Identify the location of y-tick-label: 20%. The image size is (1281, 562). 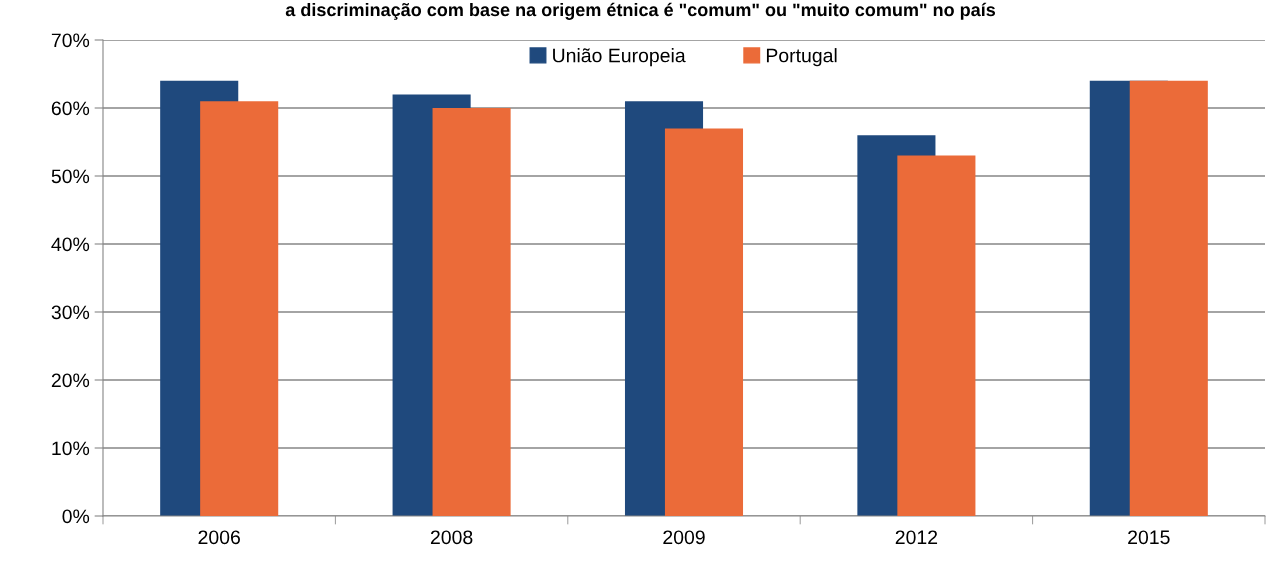
(70, 380).